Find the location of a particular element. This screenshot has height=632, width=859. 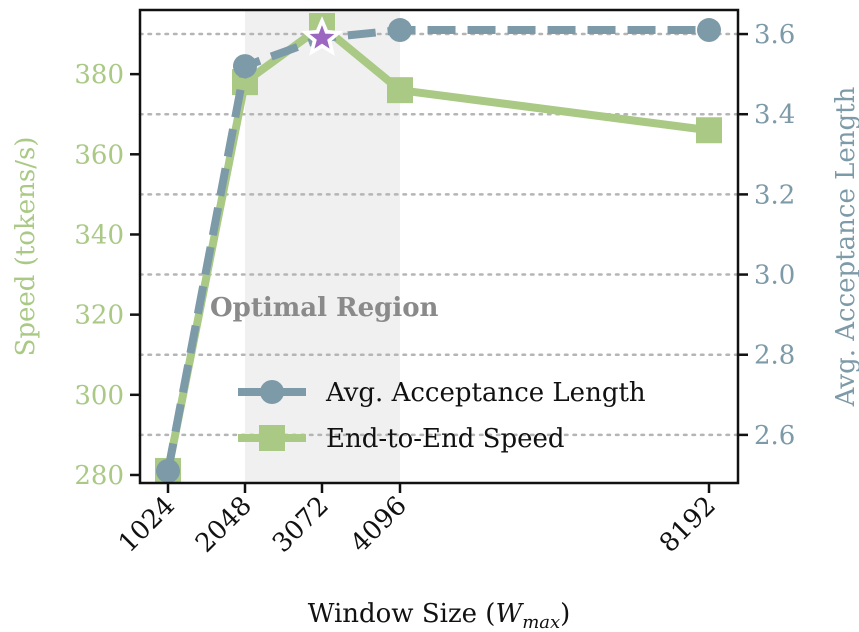

right-y-tick-label: 3.0 is located at coordinates (774, 276).